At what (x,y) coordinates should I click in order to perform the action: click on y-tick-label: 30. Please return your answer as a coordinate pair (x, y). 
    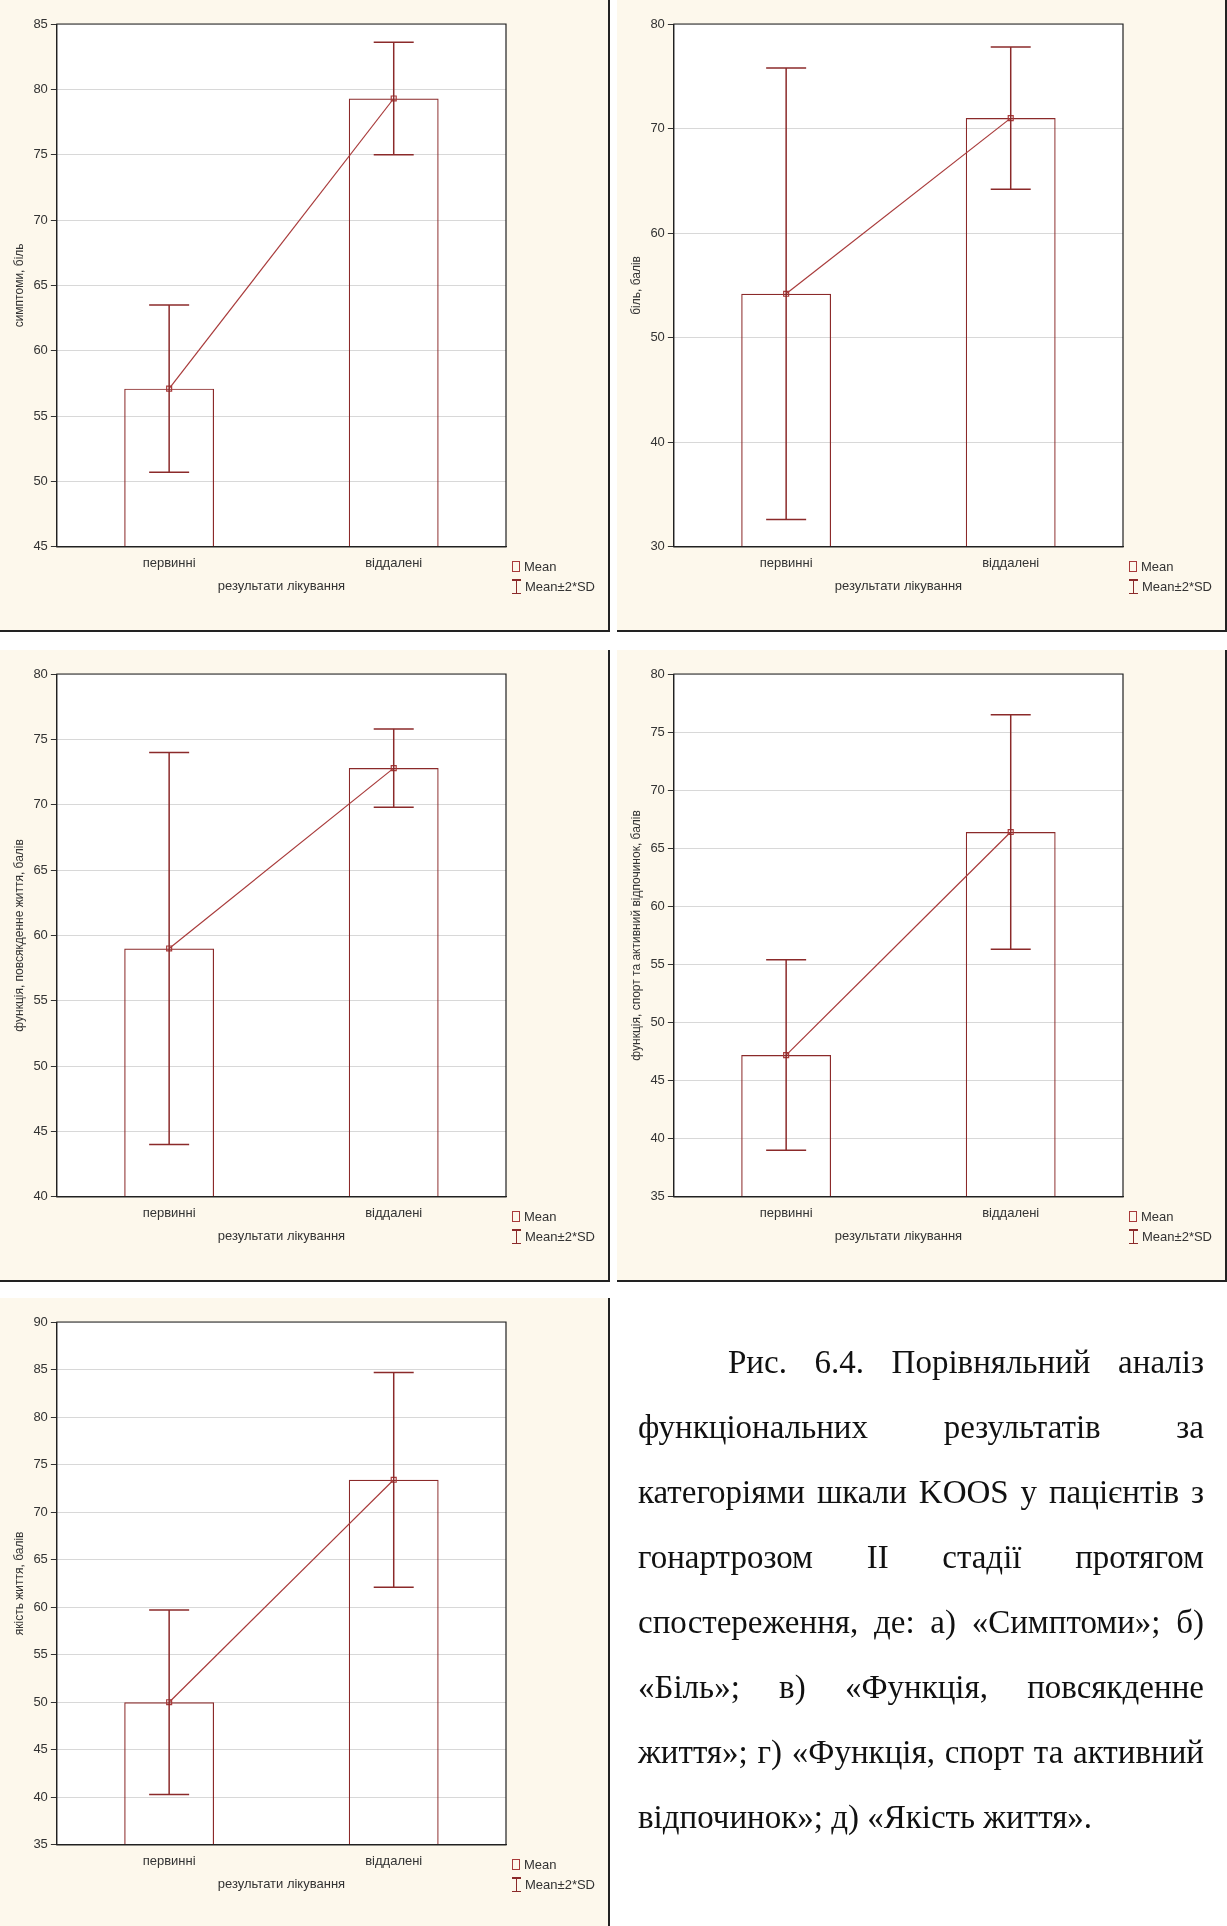
    Looking at the image, I should click on (657, 546).